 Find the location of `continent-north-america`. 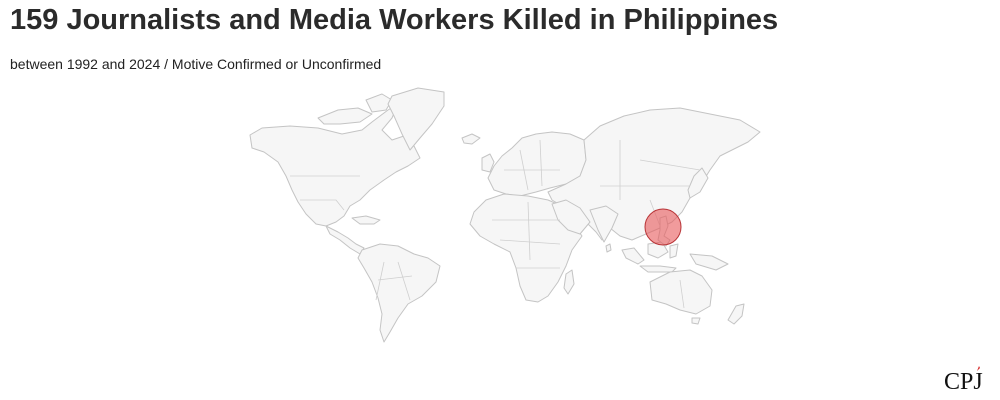

continent-north-america is located at coordinates (335, 165).